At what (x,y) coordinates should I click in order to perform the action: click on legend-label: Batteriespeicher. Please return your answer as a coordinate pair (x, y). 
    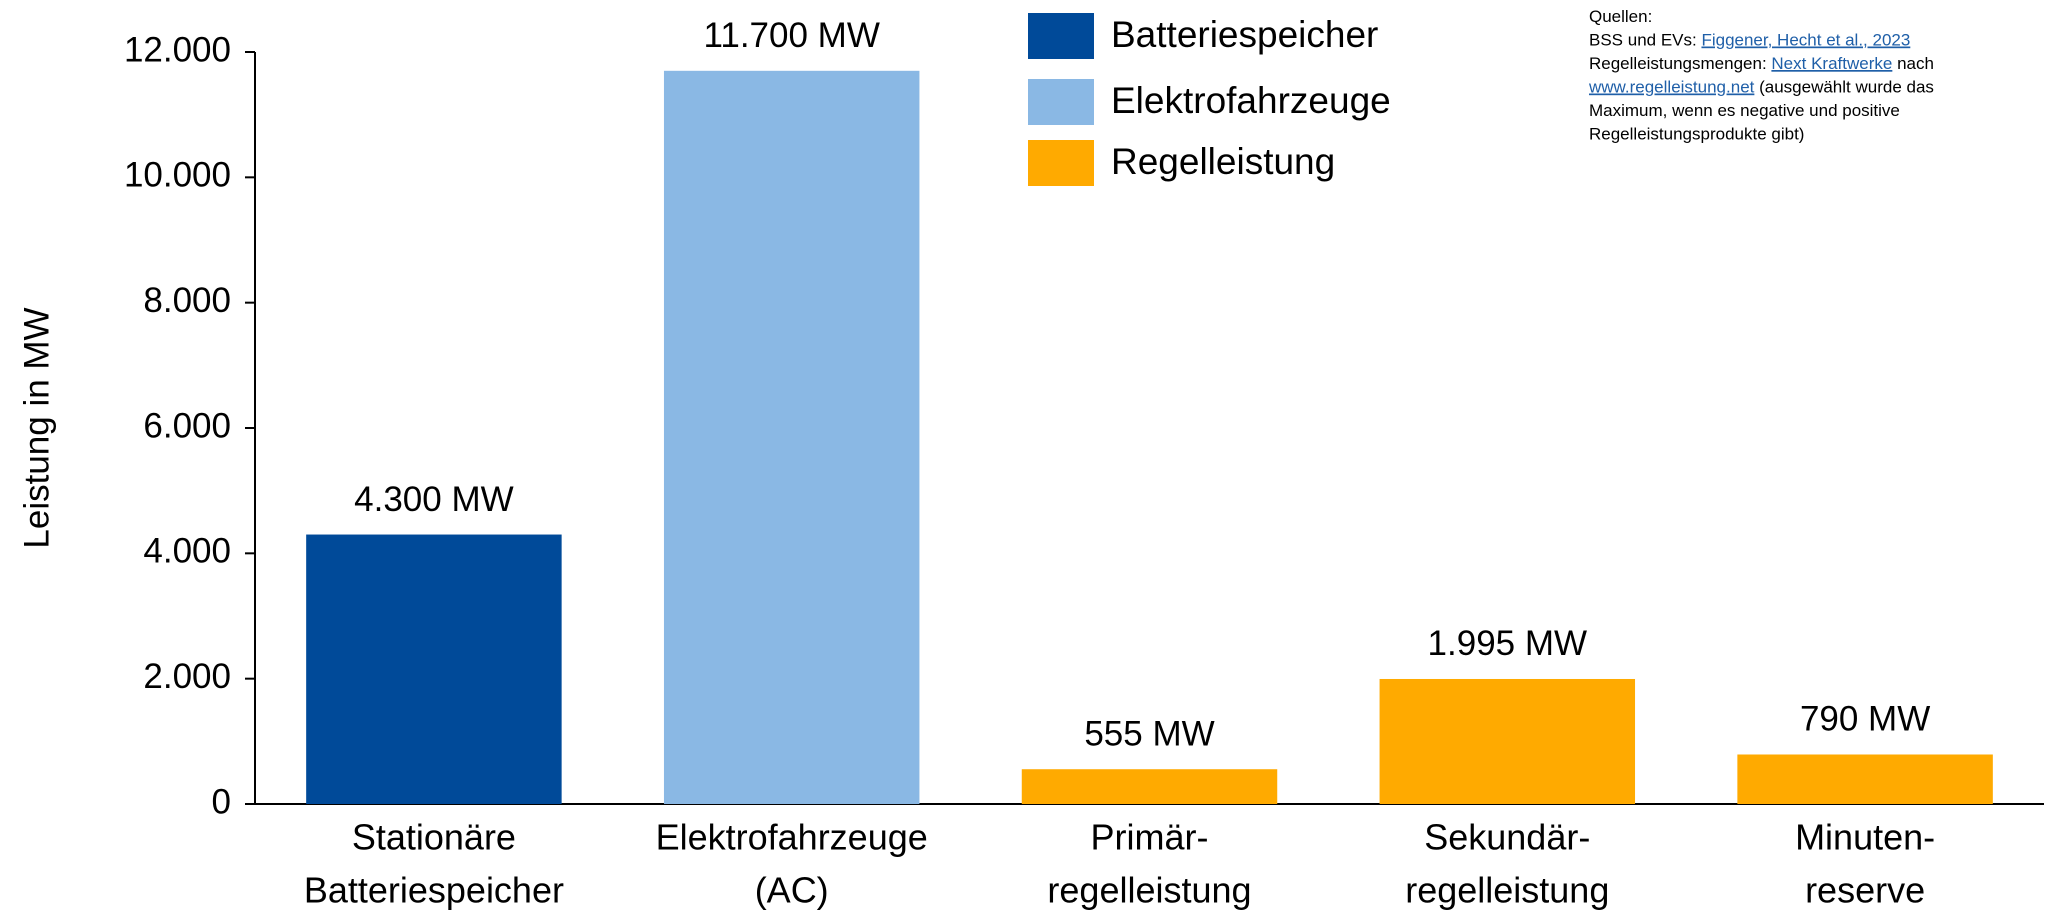
    Looking at the image, I should click on (1244, 34).